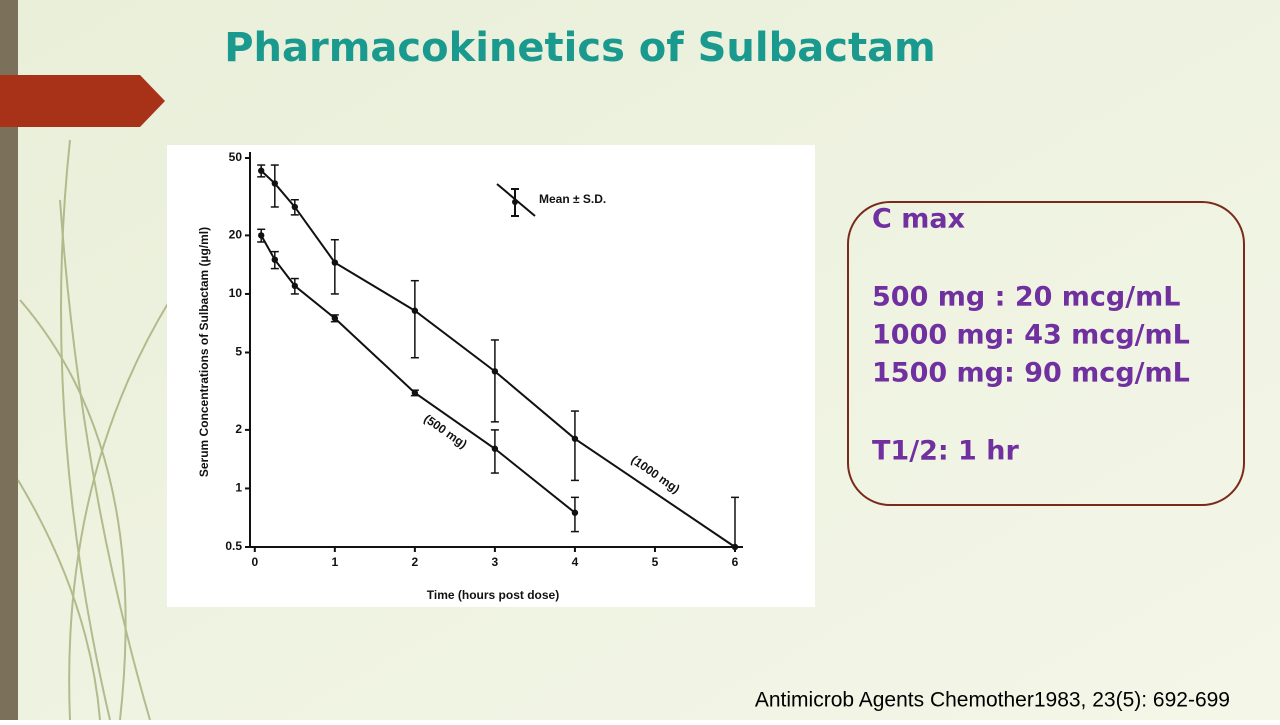  Describe the element at coordinates (572, 199) in the screenshot. I see `legend-label: Mean ± S.D.` at that location.